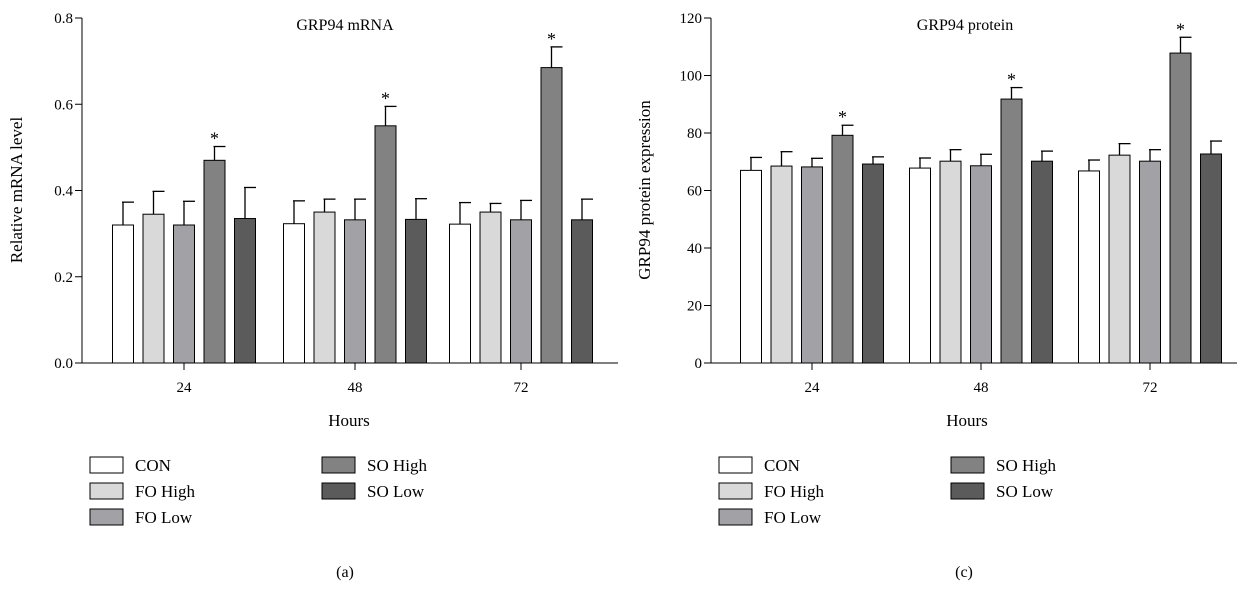 This screenshot has width=1239, height=591. What do you see at coordinates (63, 192) in the screenshot?
I see `y-tick-label: 0.4` at bounding box center [63, 192].